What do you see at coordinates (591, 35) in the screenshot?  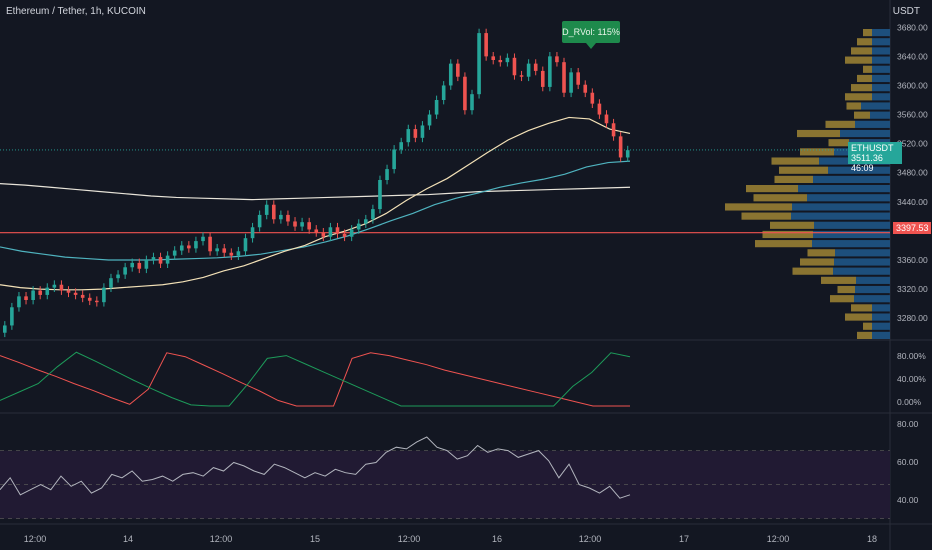 I see `indicator-tag: D_RVol: 115%` at bounding box center [591, 35].